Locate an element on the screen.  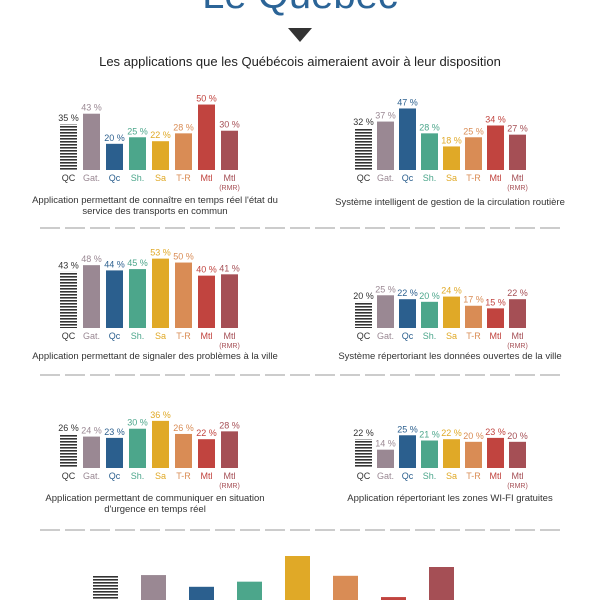
value-label: 41 % is located at coordinates (229, 268).